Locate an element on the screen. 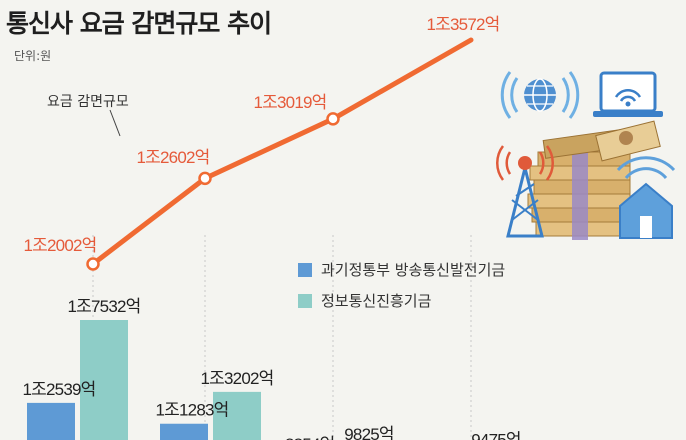 The height and width of the screenshot is (440, 686). bar-value-label: 1조3202억 is located at coordinates (237, 378).